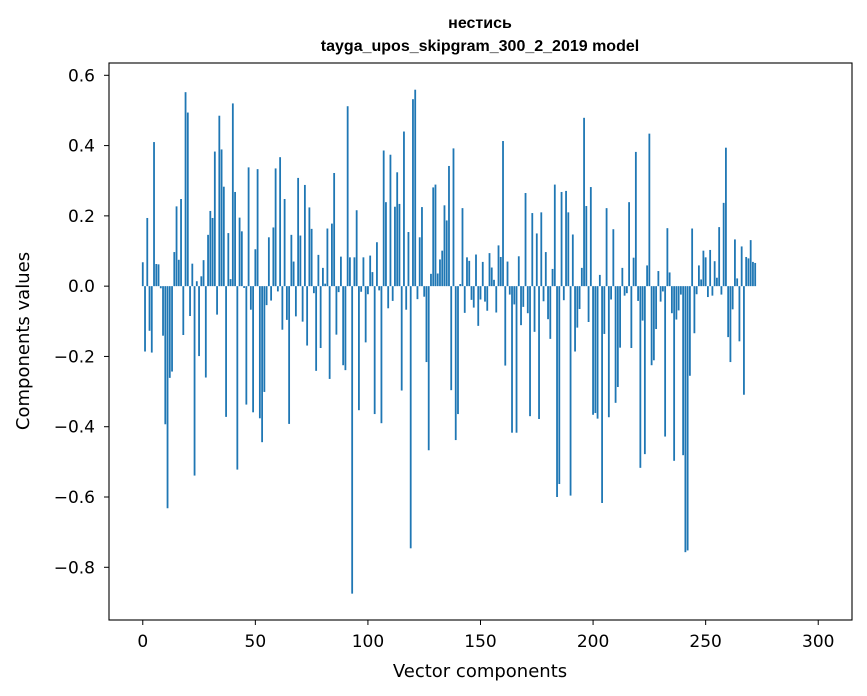  I want to click on x-tick-label: 0, so click(142, 642).